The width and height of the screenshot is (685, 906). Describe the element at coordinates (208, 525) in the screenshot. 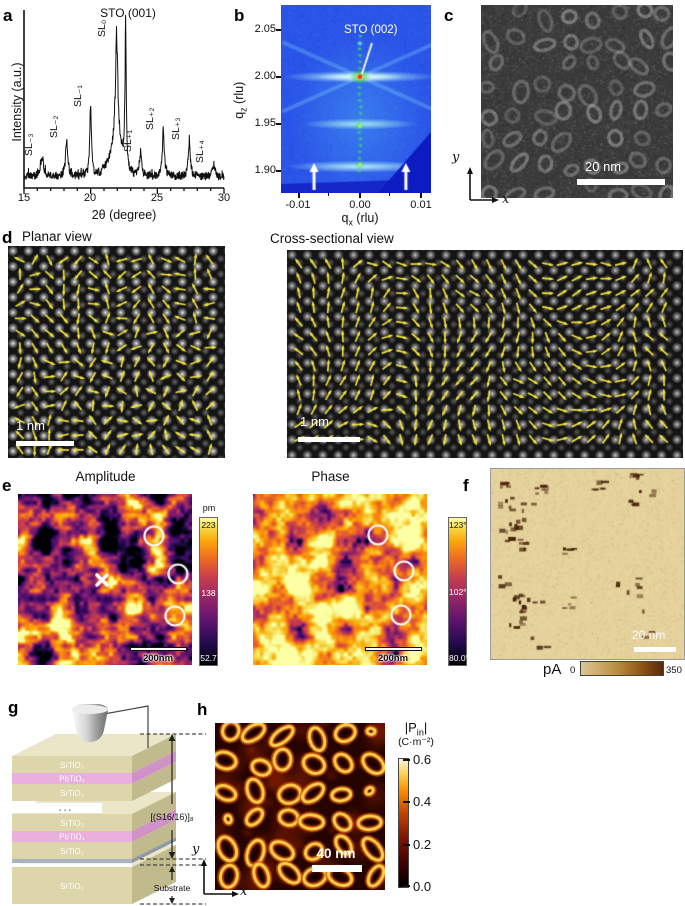

I see `amplitude-cbar-max: 223` at that location.